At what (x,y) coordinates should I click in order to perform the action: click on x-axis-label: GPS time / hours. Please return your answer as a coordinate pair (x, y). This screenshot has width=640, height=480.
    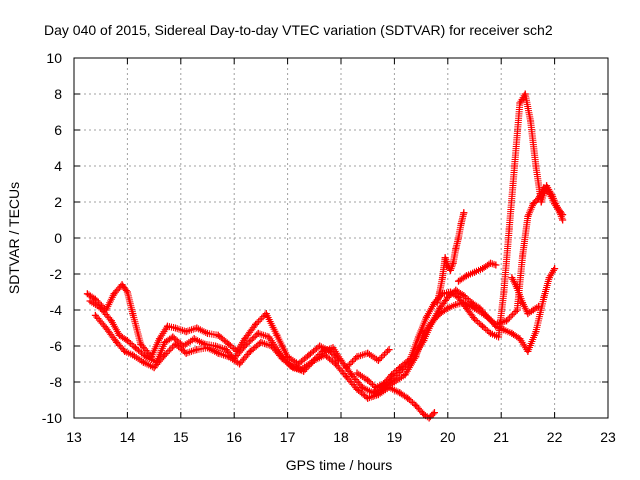
    Looking at the image, I should click on (339, 465).